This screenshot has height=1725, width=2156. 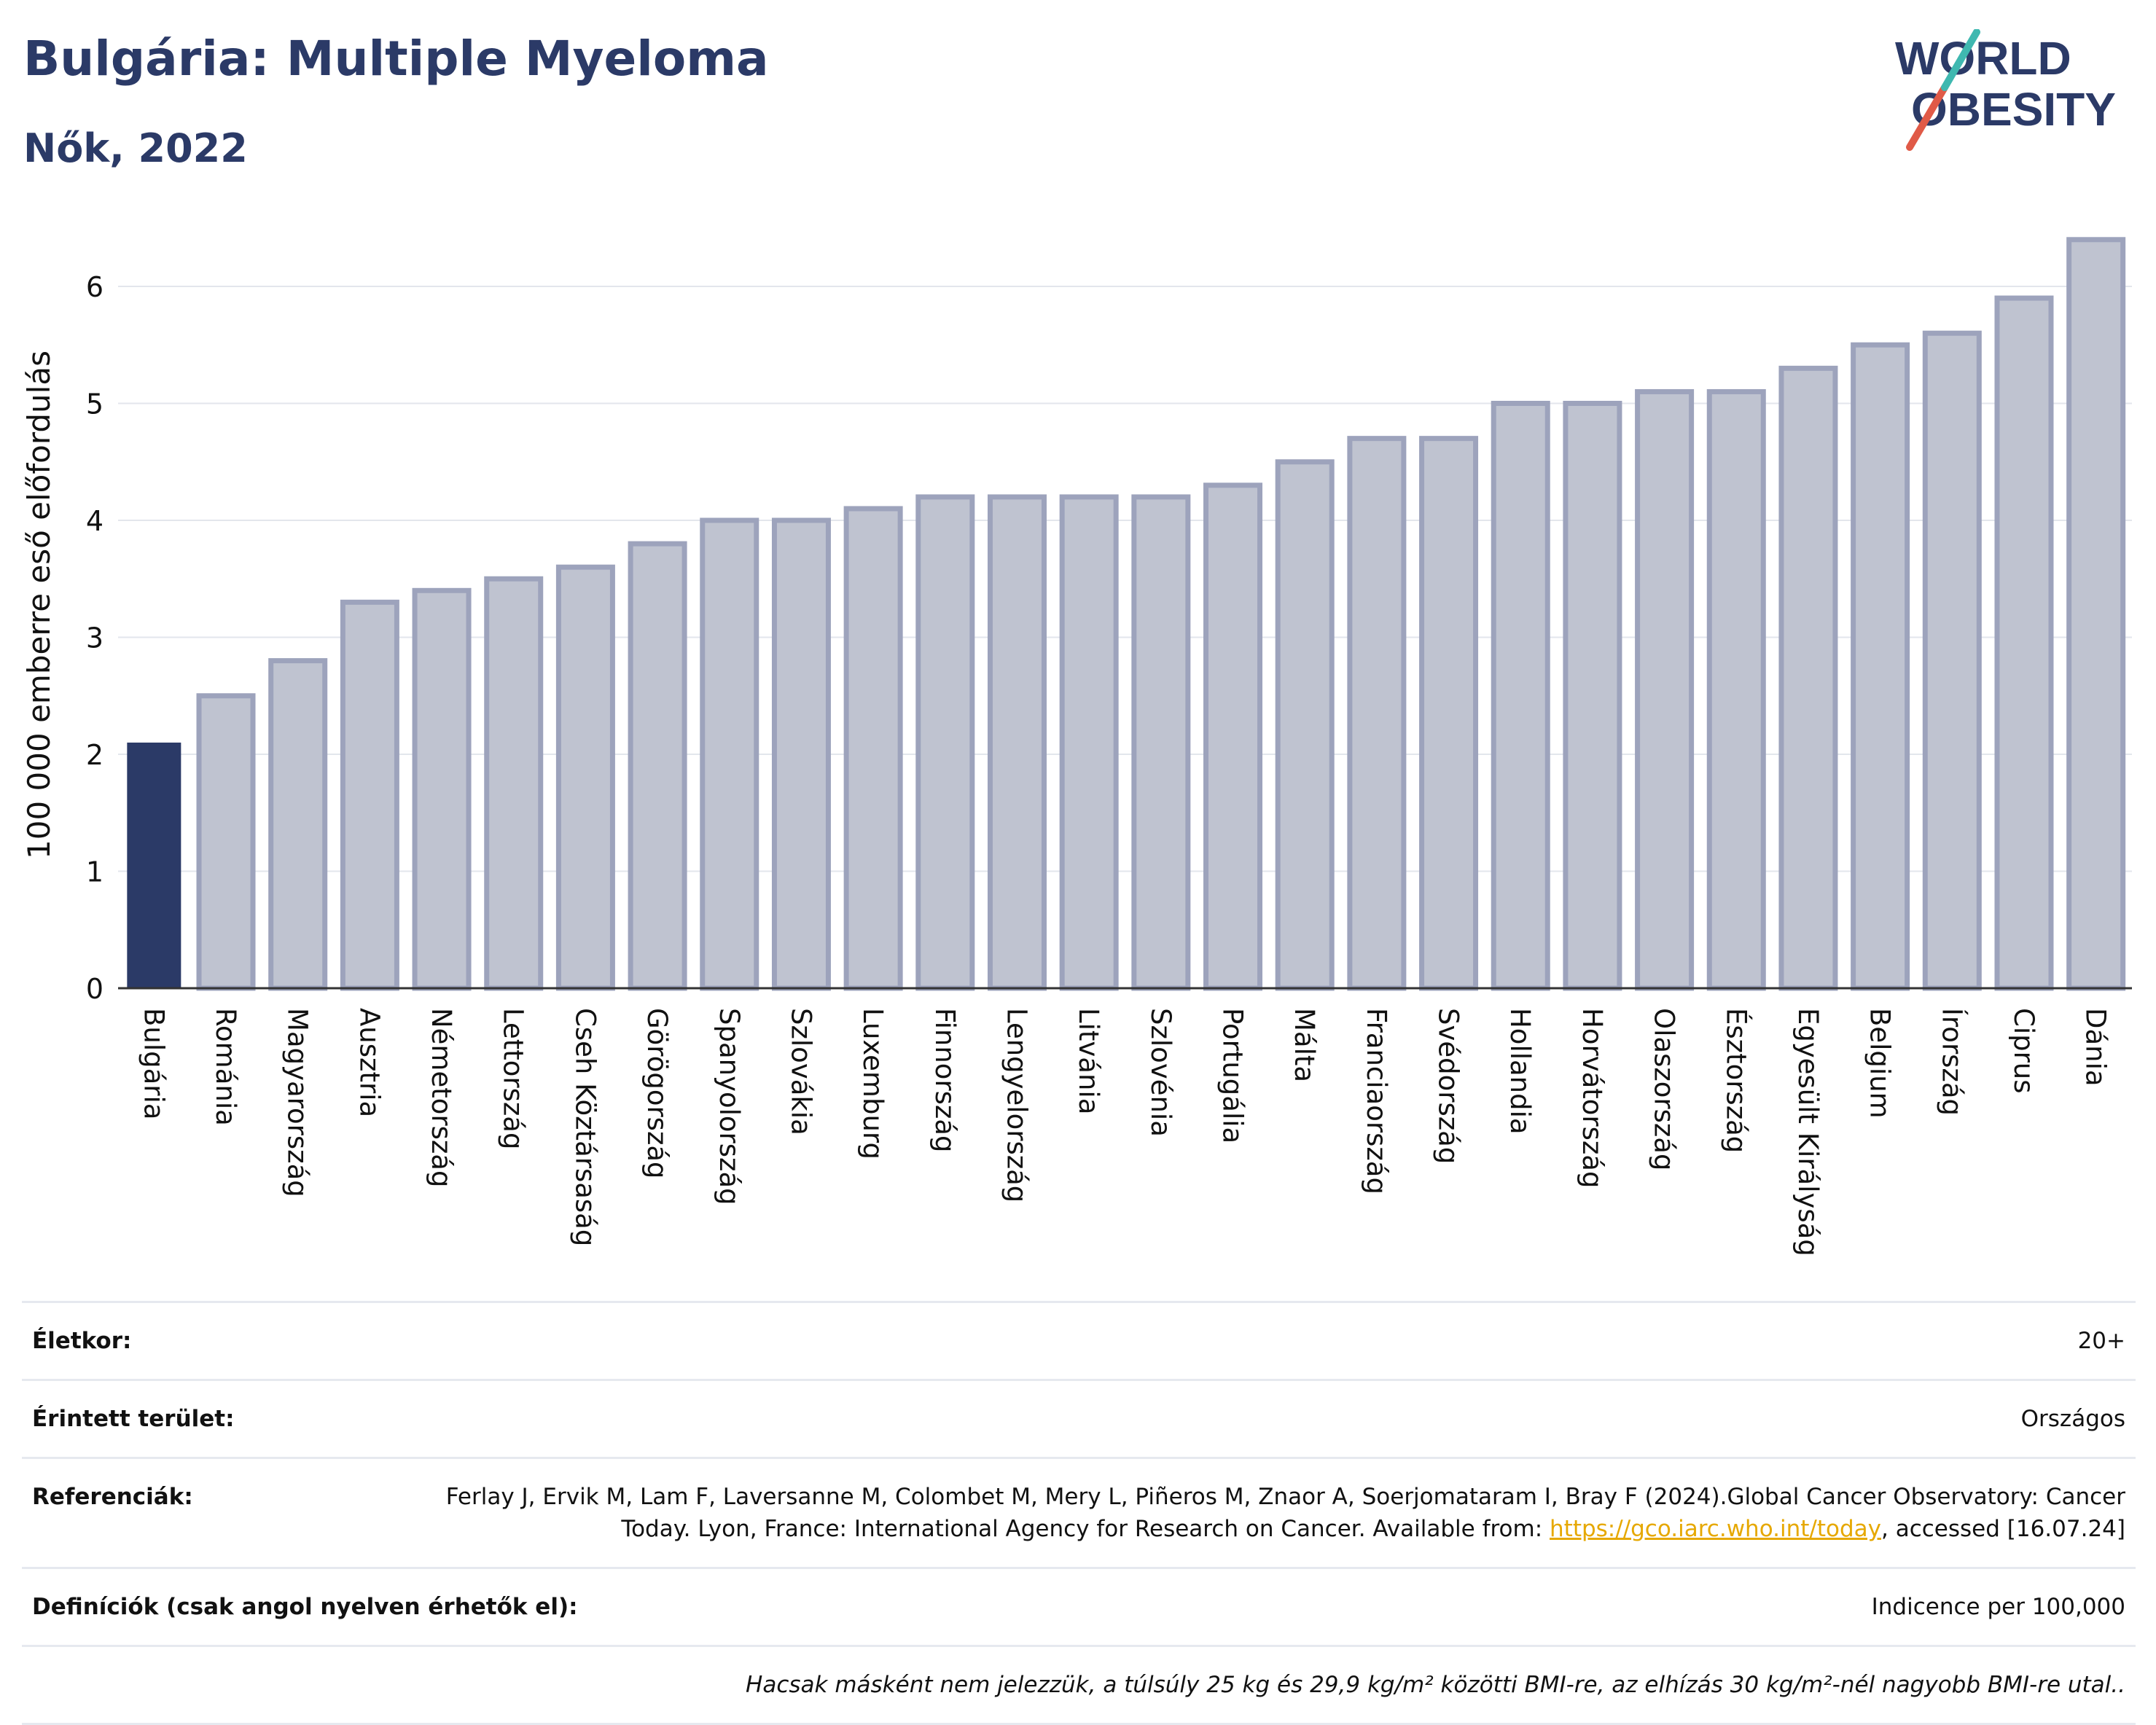 What do you see at coordinates (1998, 1607) in the screenshot?
I see `definitions-value: Indicence per 100,000` at bounding box center [1998, 1607].